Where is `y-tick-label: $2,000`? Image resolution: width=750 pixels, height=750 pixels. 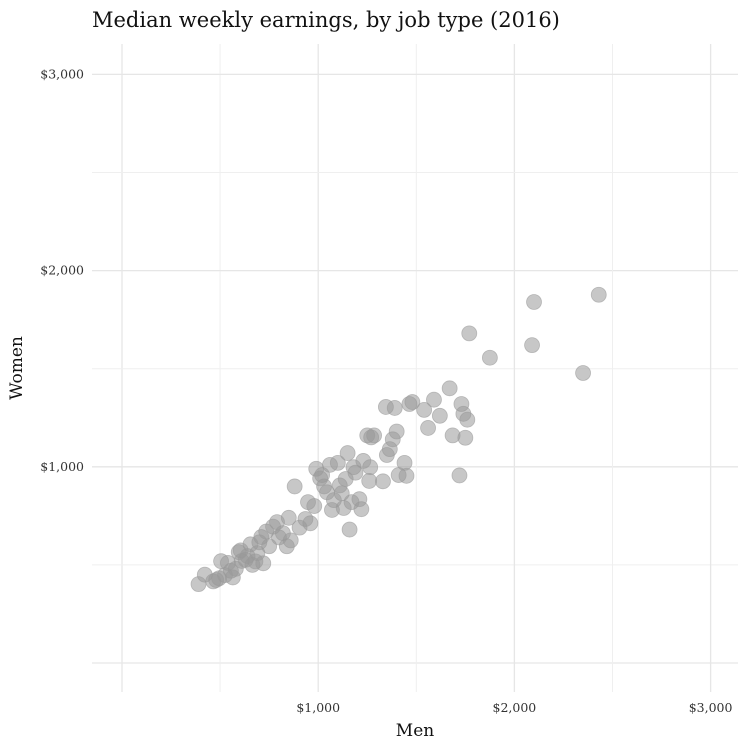 y-tick-label: $2,000 is located at coordinates (62, 270).